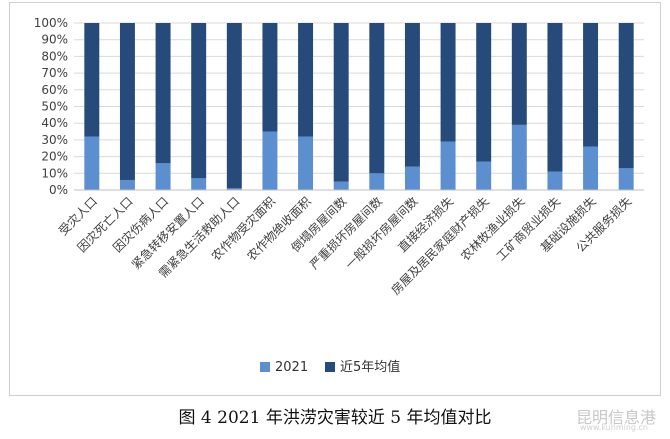 Image resolution: width=670 pixels, height=439 pixels. What do you see at coordinates (615, 417) in the screenshot?
I see `watermark-text: 昆明信息港` at bounding box center [615, 417].